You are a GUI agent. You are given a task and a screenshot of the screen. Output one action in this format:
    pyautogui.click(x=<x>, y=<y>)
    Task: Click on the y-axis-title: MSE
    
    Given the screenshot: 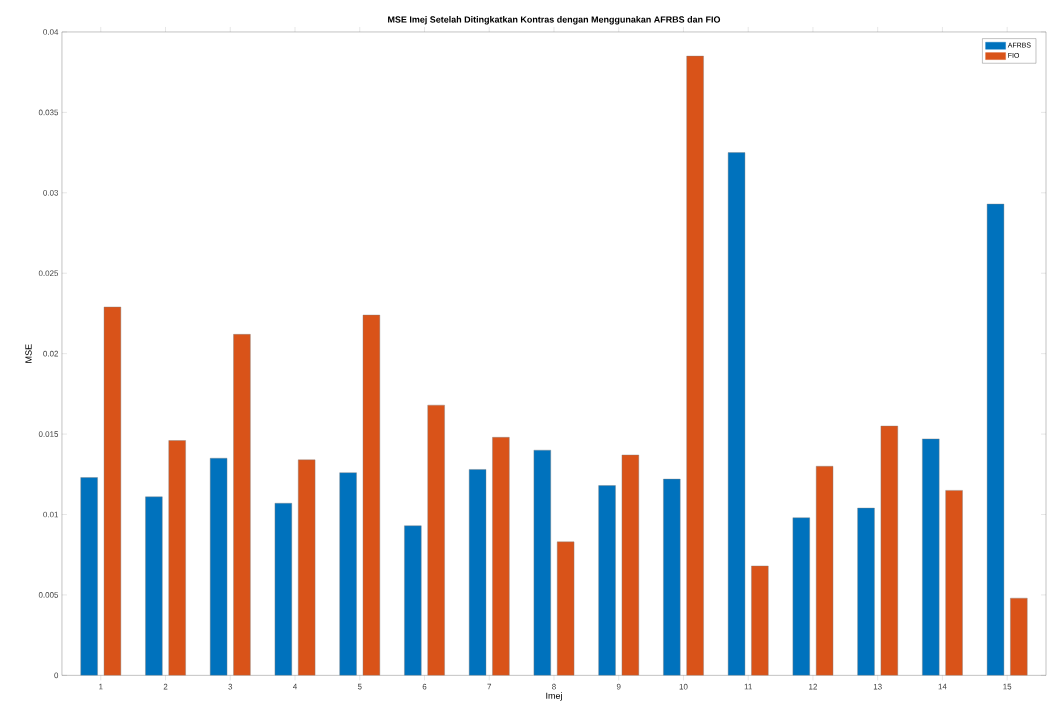 What is the action you would take?
    pyautogui.click(x=28, y=353)
    